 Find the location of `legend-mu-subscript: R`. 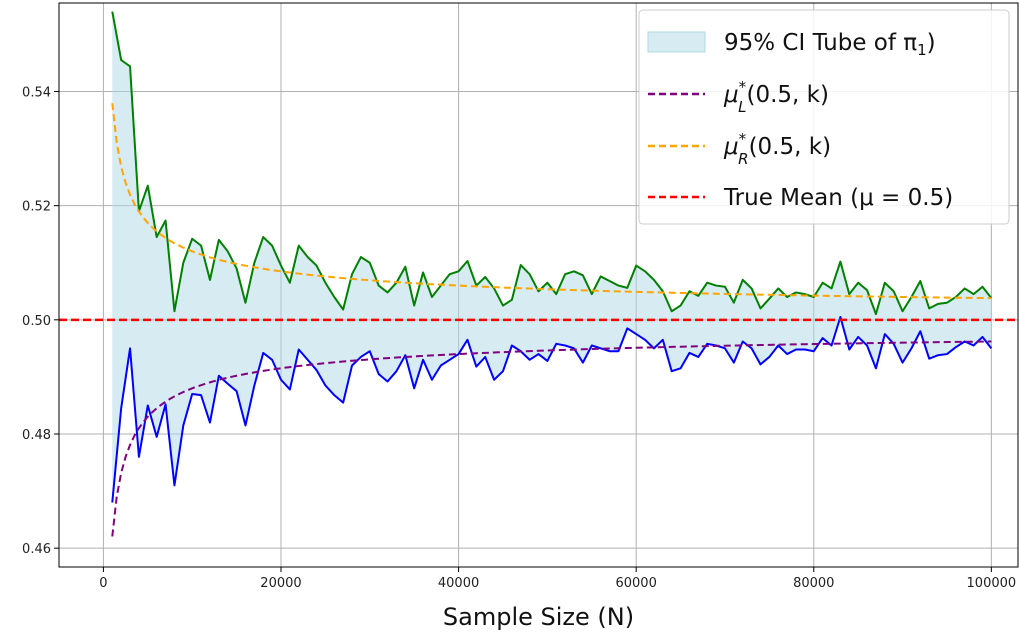

legend-mu-subscript: R is located at coordinates (743, 159).